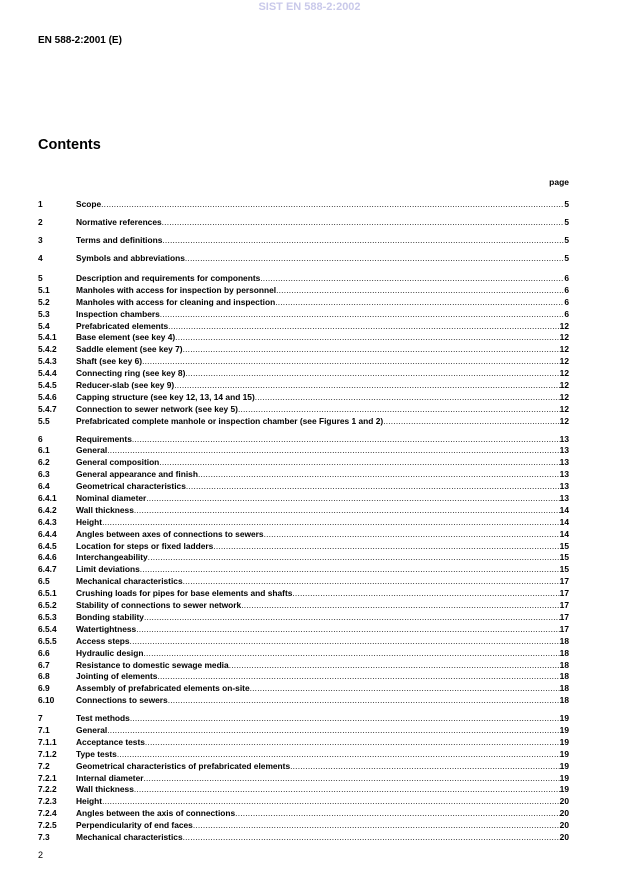  Describe the element at coordinates (303, 240) in the screenshot. I see `toc-entry: 3 Terms and definitions 5` at that location.